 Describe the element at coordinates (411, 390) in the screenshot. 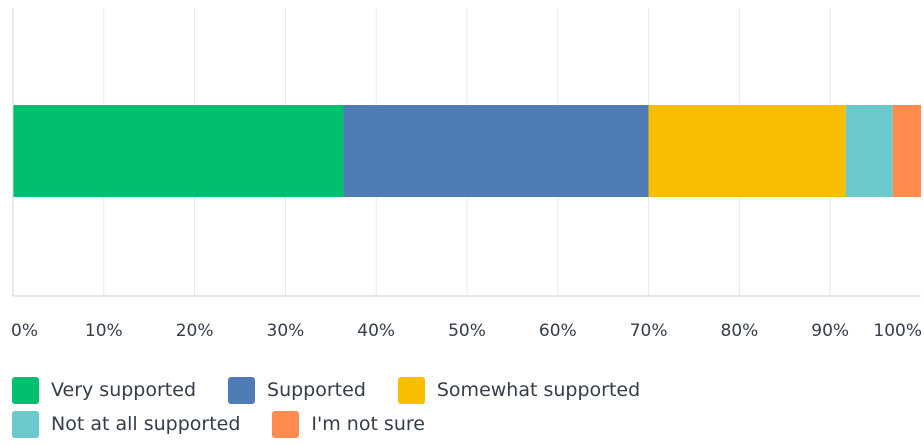

I see `legend-swatch-somewhat-supported` at that location.